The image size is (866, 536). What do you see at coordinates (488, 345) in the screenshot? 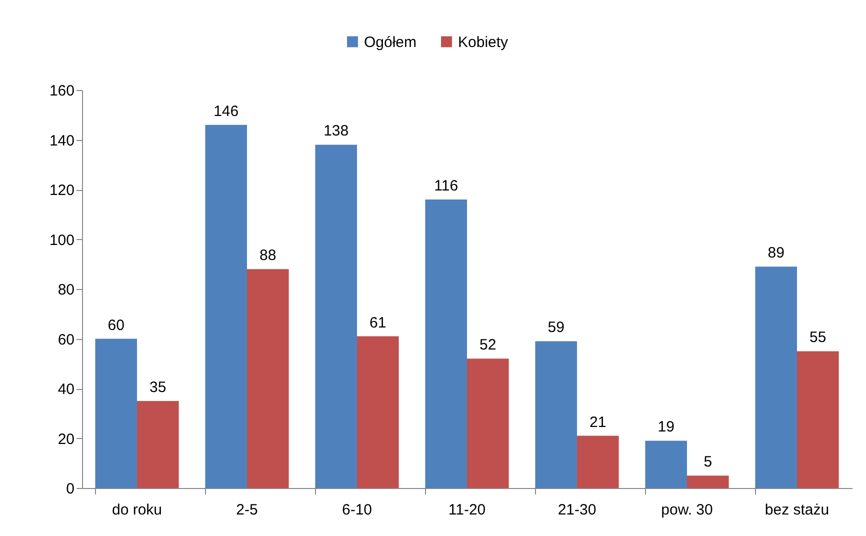
I see `data-label: 52` at bounding box center [488, 345].